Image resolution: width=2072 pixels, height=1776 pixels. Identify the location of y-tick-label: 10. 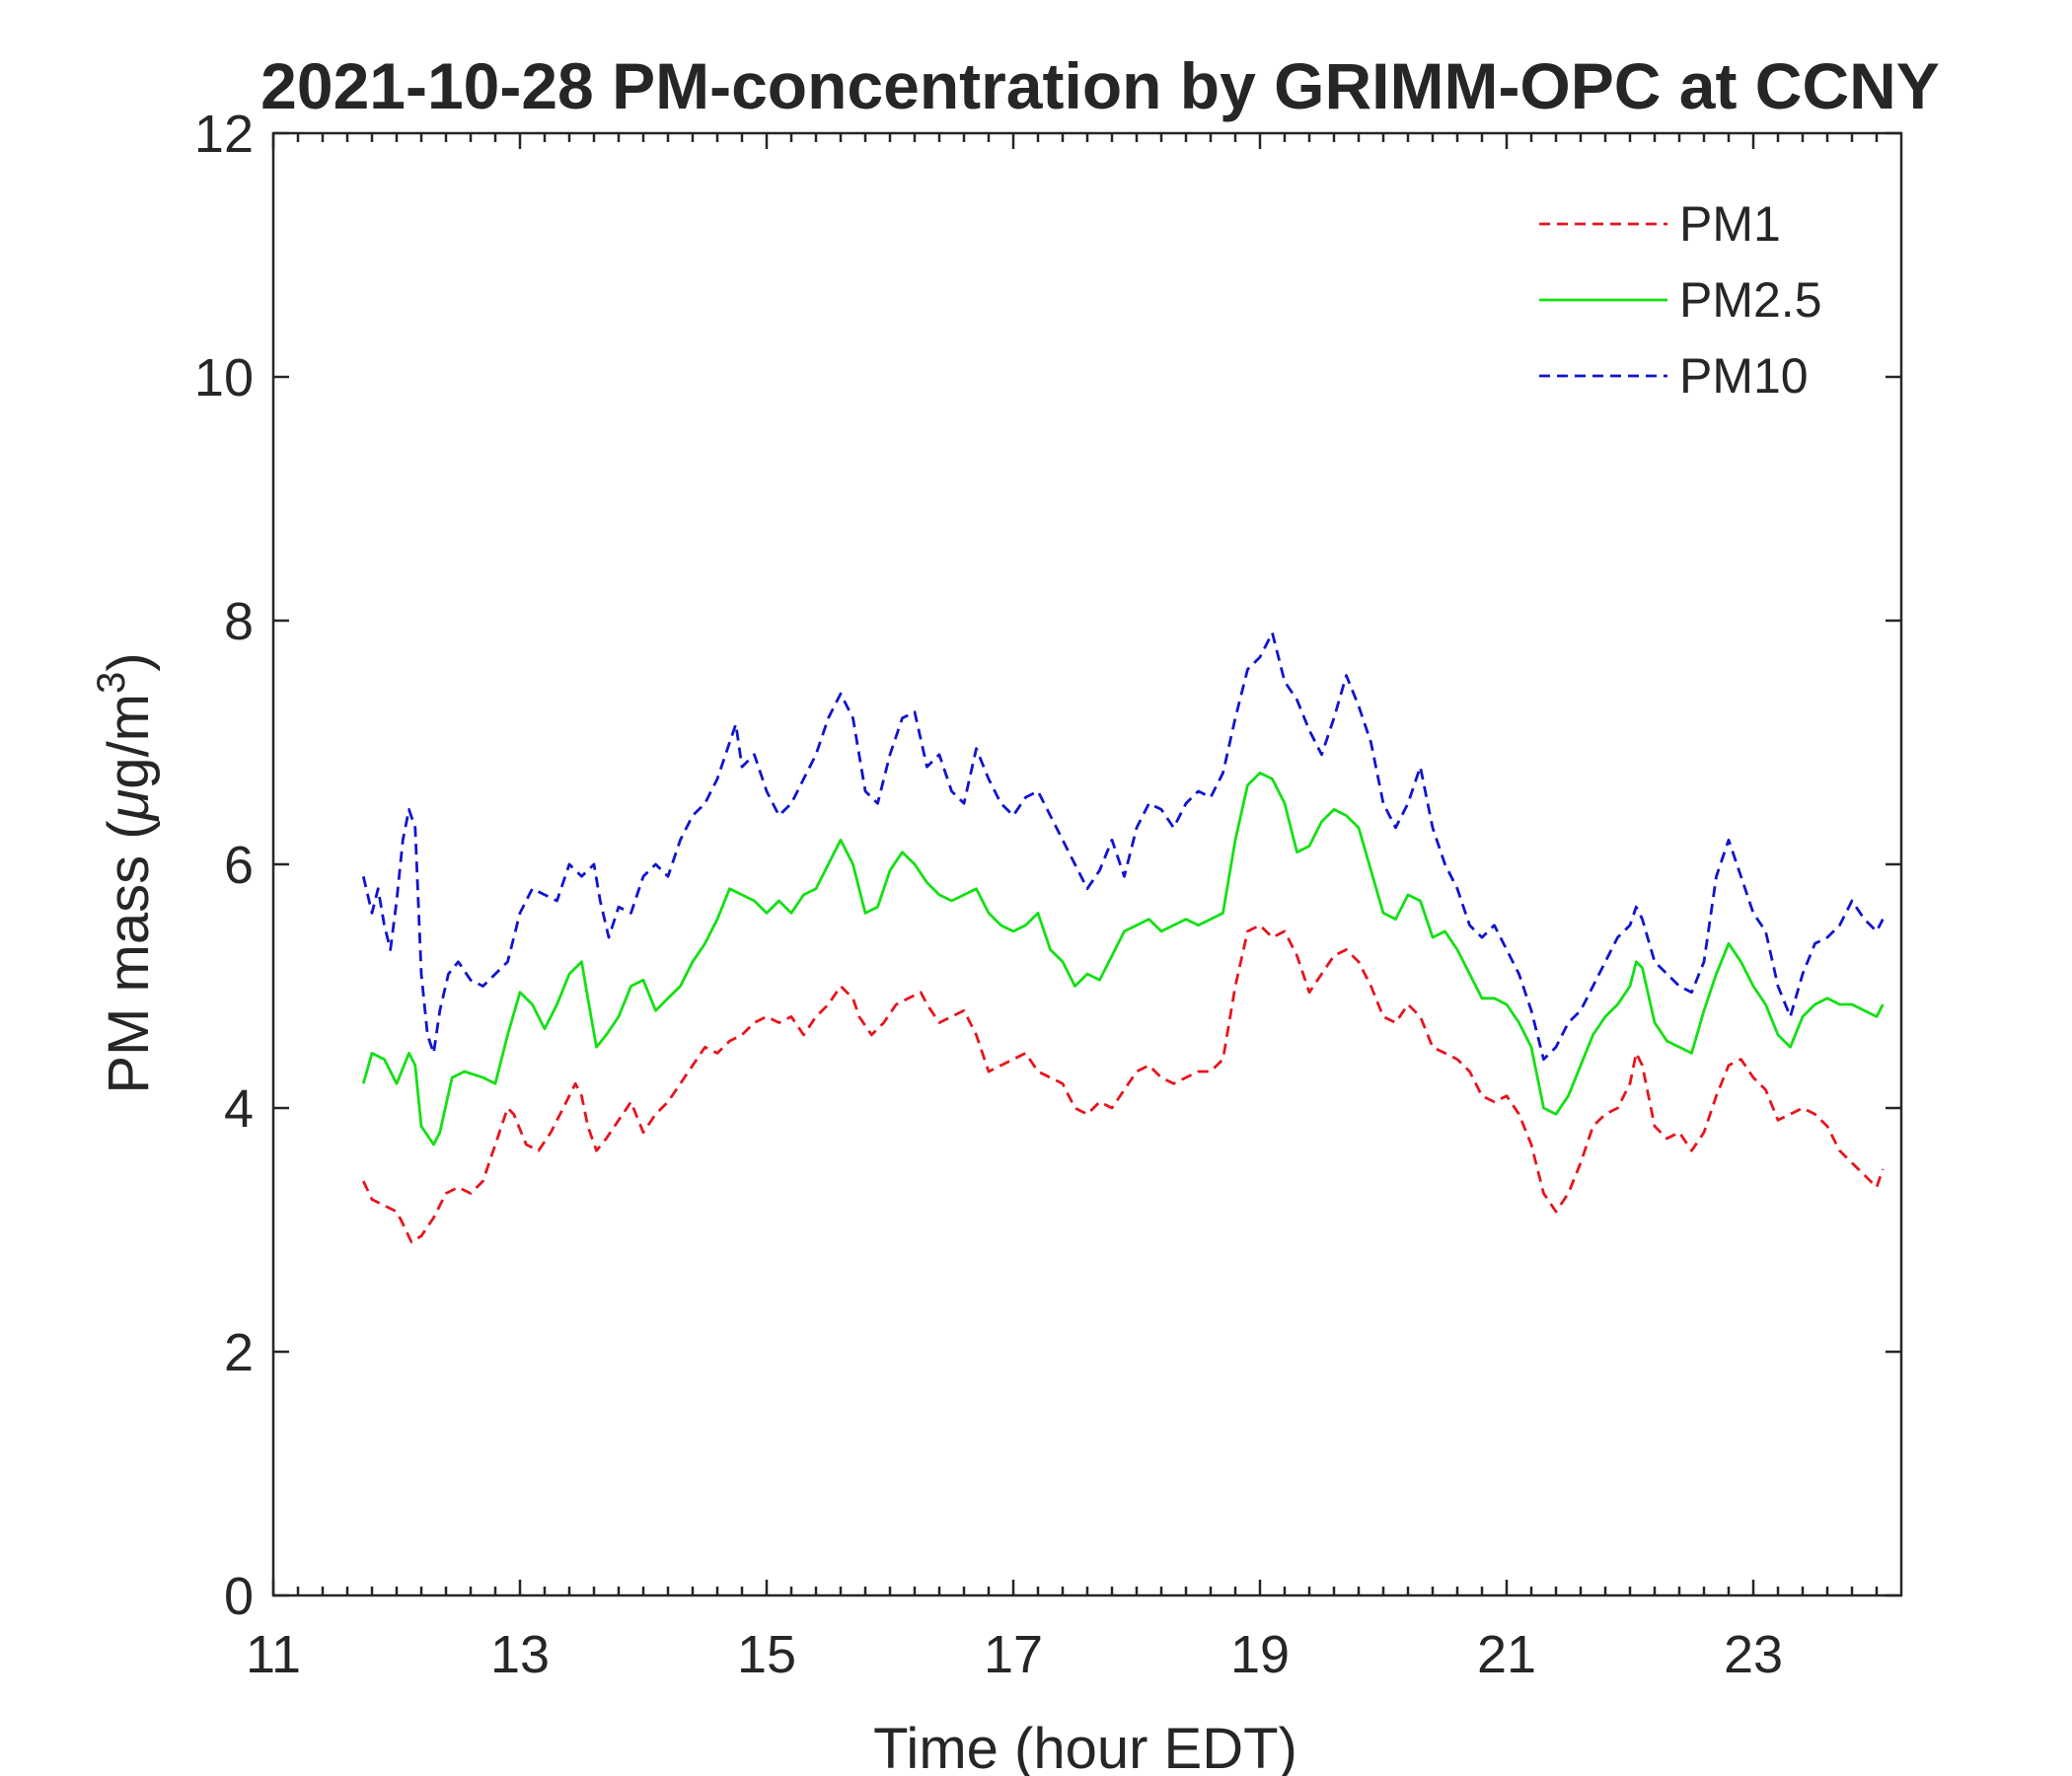
(224, 378).